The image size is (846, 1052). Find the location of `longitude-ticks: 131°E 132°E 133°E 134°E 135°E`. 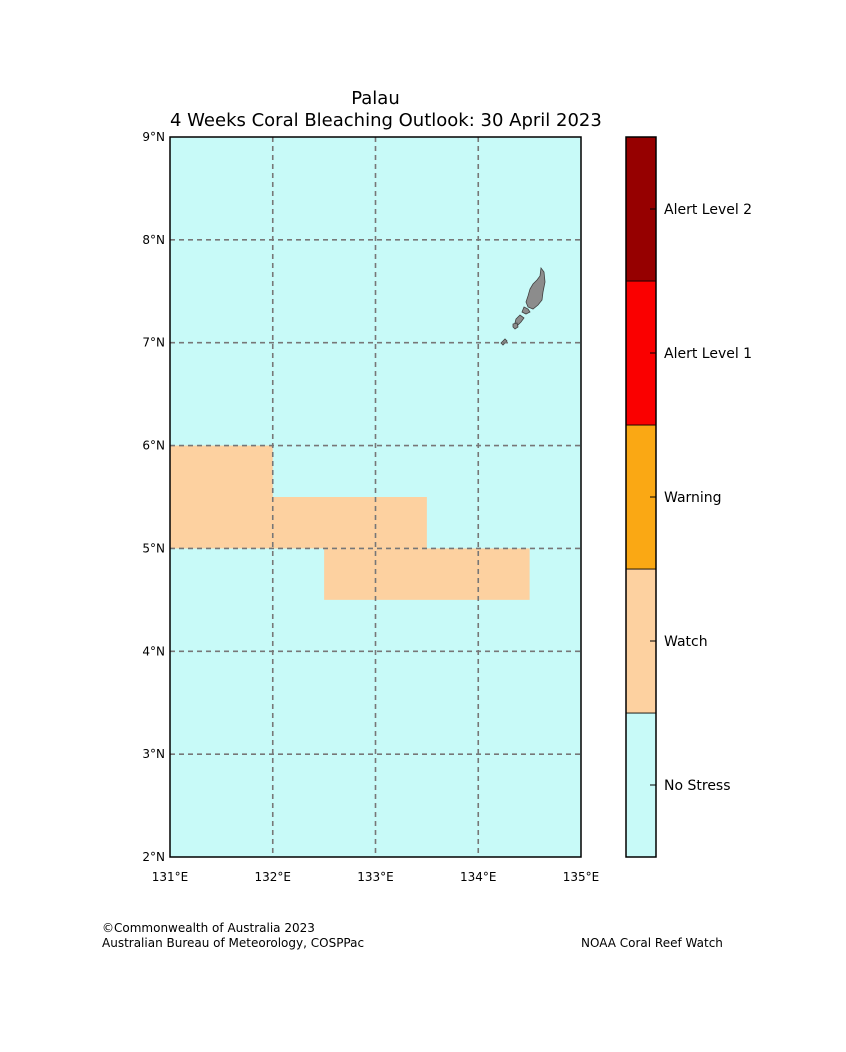

longitude-ticks: 131°E 132°E 133°E 134°E 135°E is located at coordinates (376, 877).